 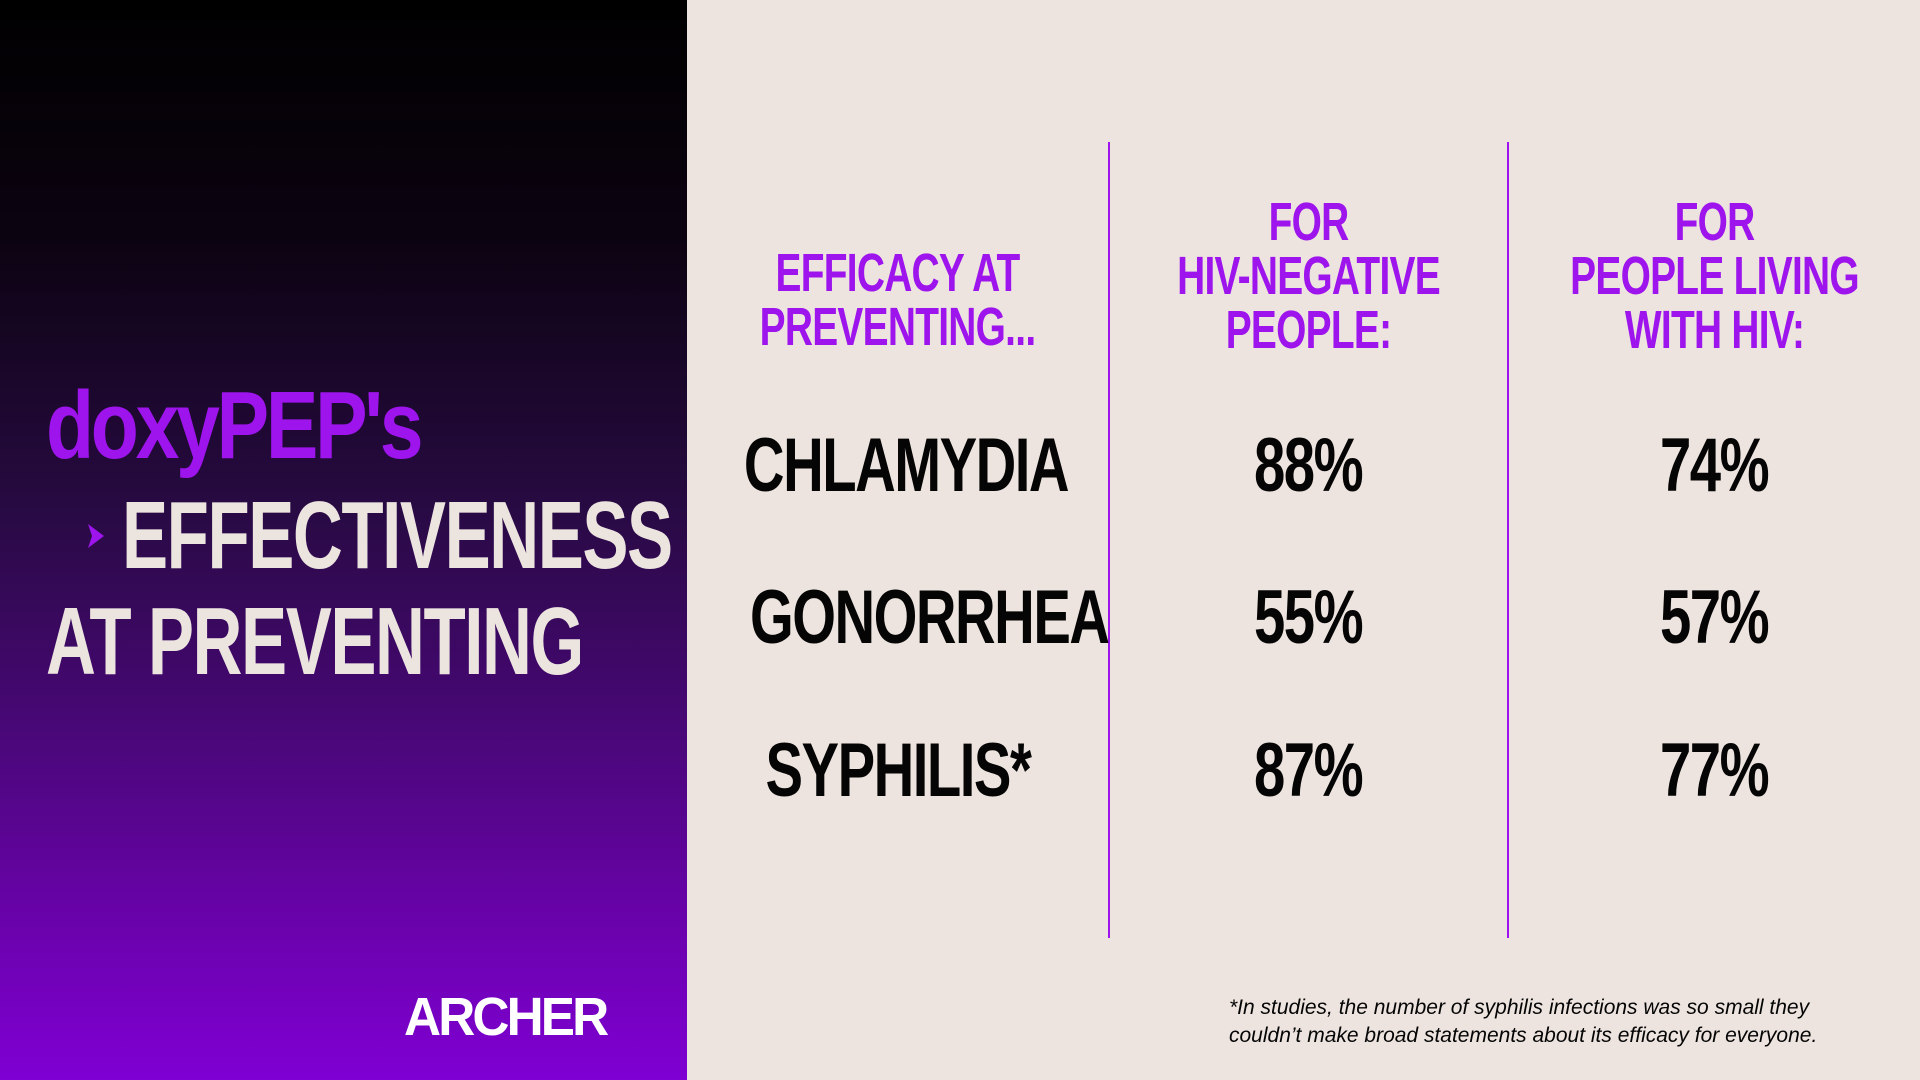 What do you see at coordinates (1309, 770) in the screenshot?
I see `hiv-negative-value-syphilis: 87%` at bounding box center [1309, 770].